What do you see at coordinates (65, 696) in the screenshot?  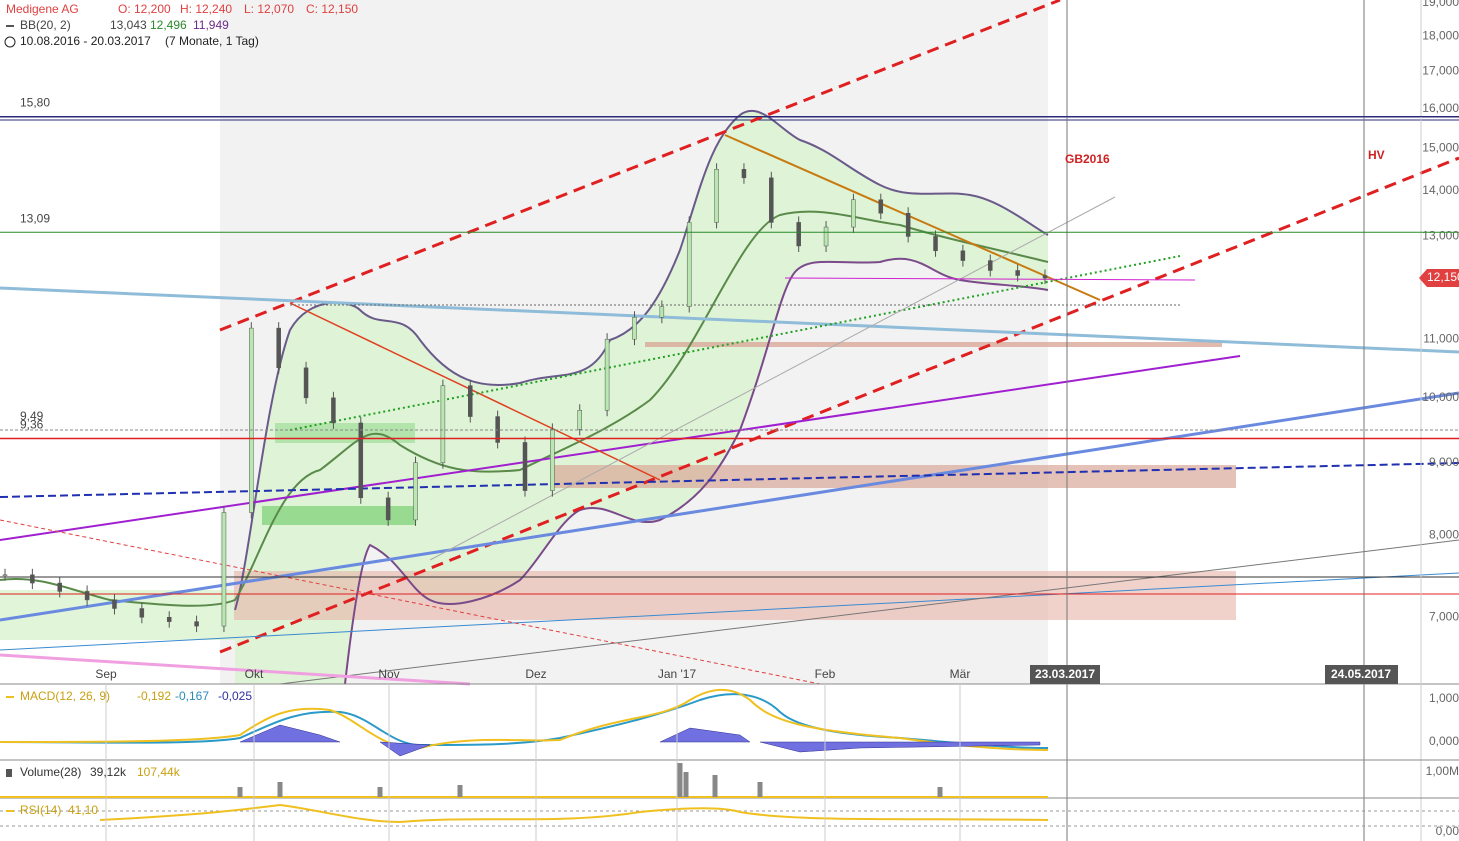 I see `macd-label: MACD(12, 26, 9)` at bounding box center [65, 696].